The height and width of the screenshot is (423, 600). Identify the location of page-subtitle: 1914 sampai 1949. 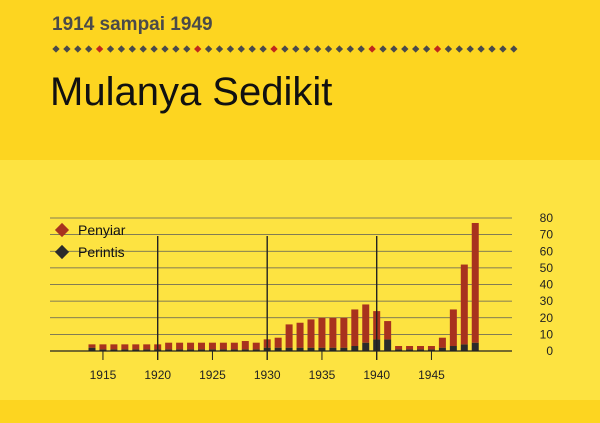
(132, 24).